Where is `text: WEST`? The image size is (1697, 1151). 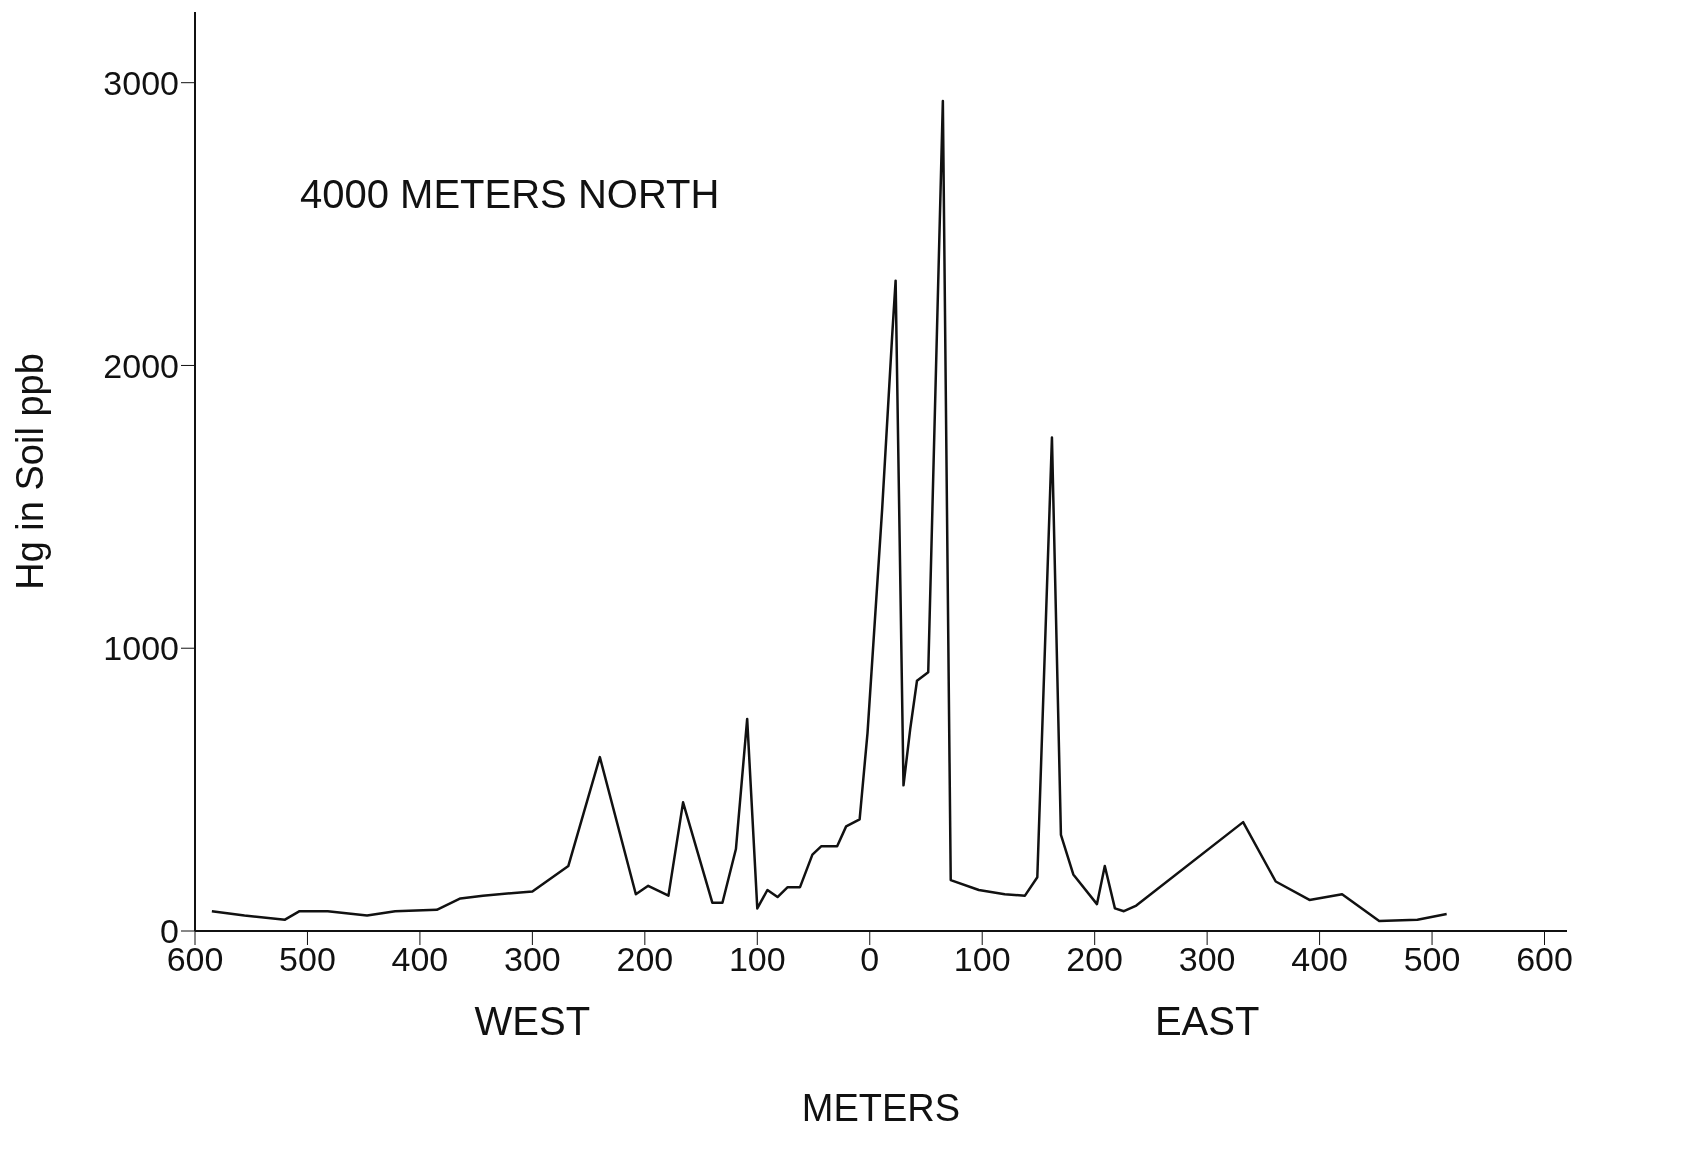
text: WEST is located at coordinates (532, 1021).